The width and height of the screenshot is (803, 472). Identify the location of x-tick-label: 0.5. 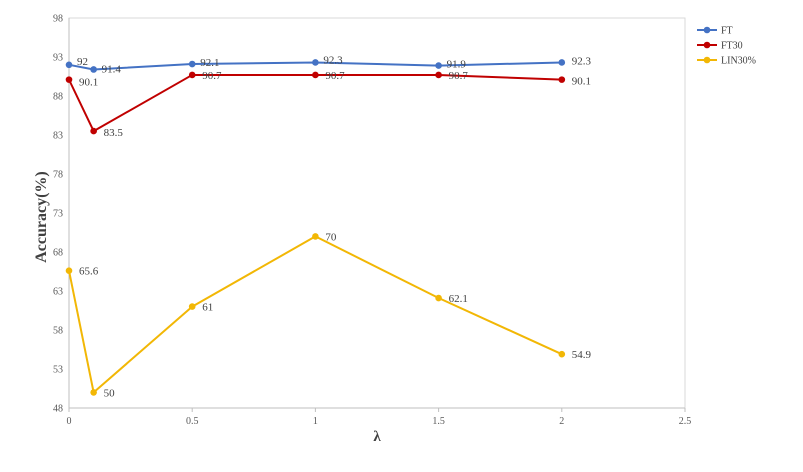
(192, 421).